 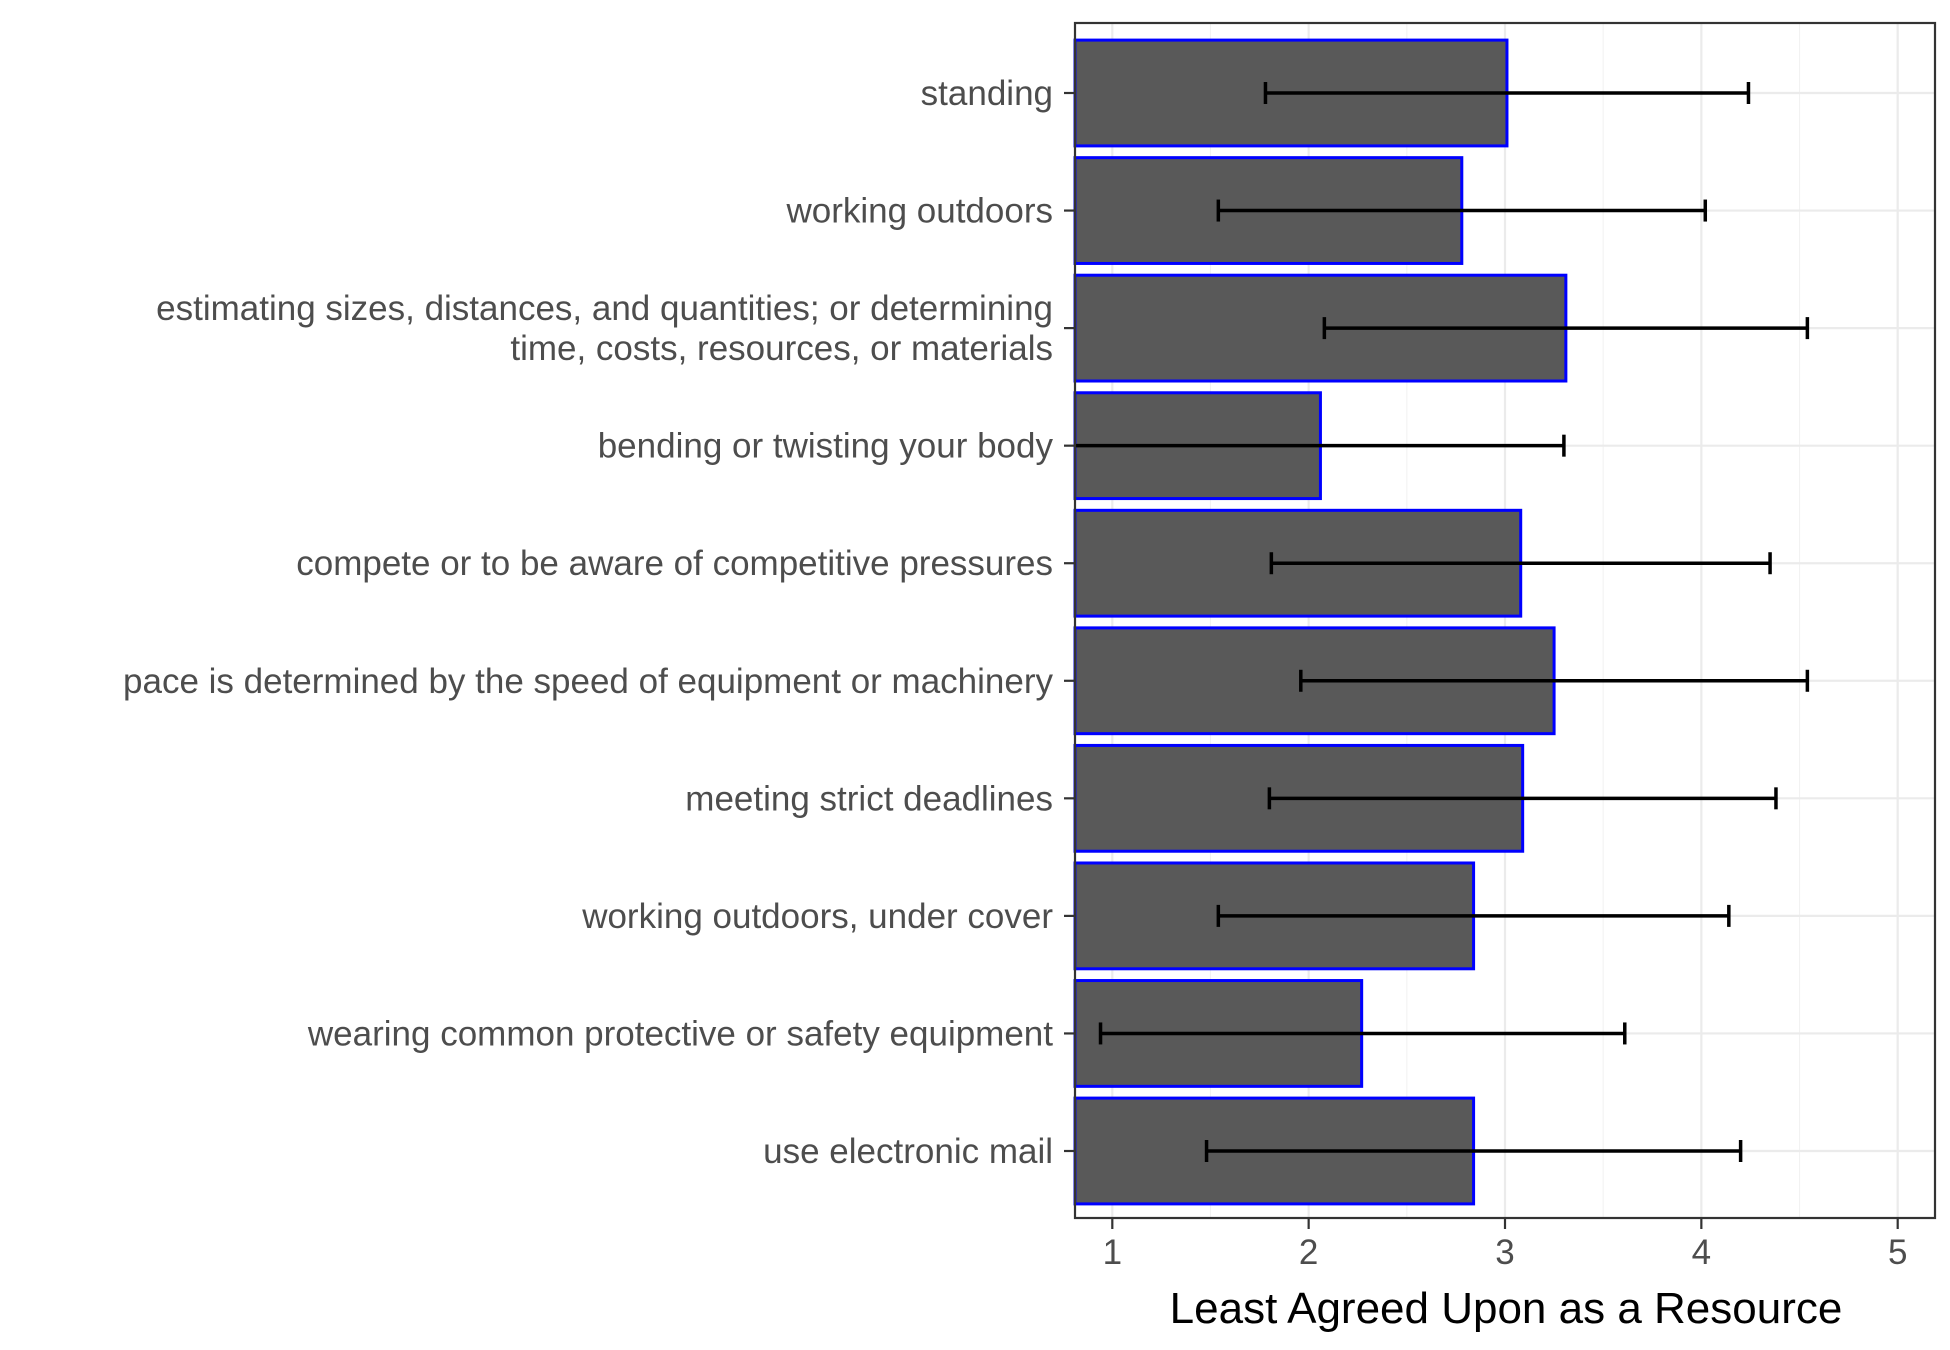 I want to click on y-tick-label-line: use electronic mail, so click(x=908, y=1151).